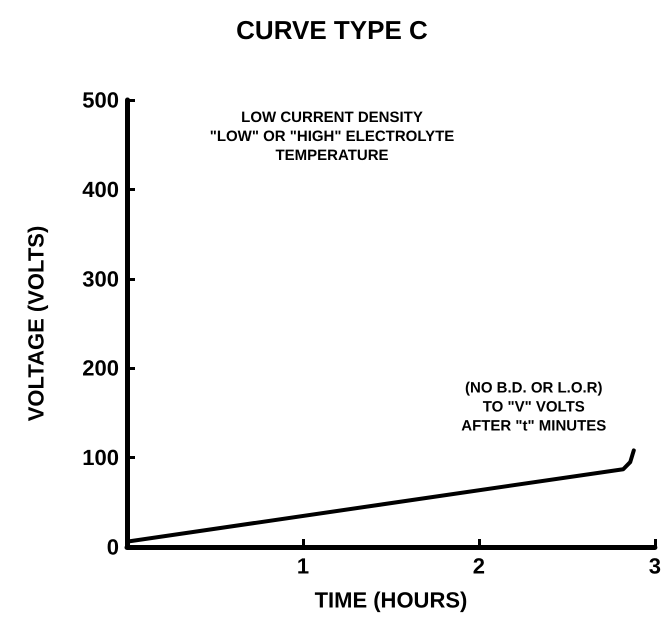  What do you see at coordinates (100, 457) in the screenshot?
I see `y-tick-label: 100` at bounding box center [100, 457].